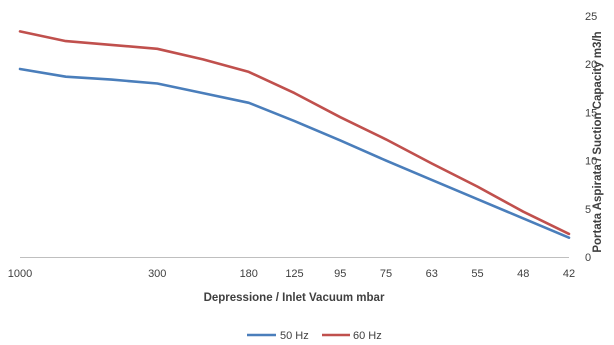 This screenshot has height=345, width=614. Describe the element at coordinates (20, 274) in the screenshot. I see `x-tick-label: 1000` at that location.